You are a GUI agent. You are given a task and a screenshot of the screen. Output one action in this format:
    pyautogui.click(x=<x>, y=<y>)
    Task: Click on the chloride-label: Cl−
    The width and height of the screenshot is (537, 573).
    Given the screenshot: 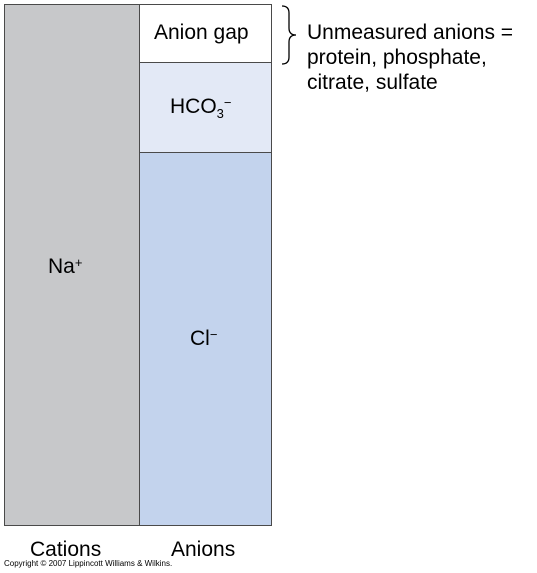 What is the action you would take?
    pyautogui.click(x=204, y=338)
    